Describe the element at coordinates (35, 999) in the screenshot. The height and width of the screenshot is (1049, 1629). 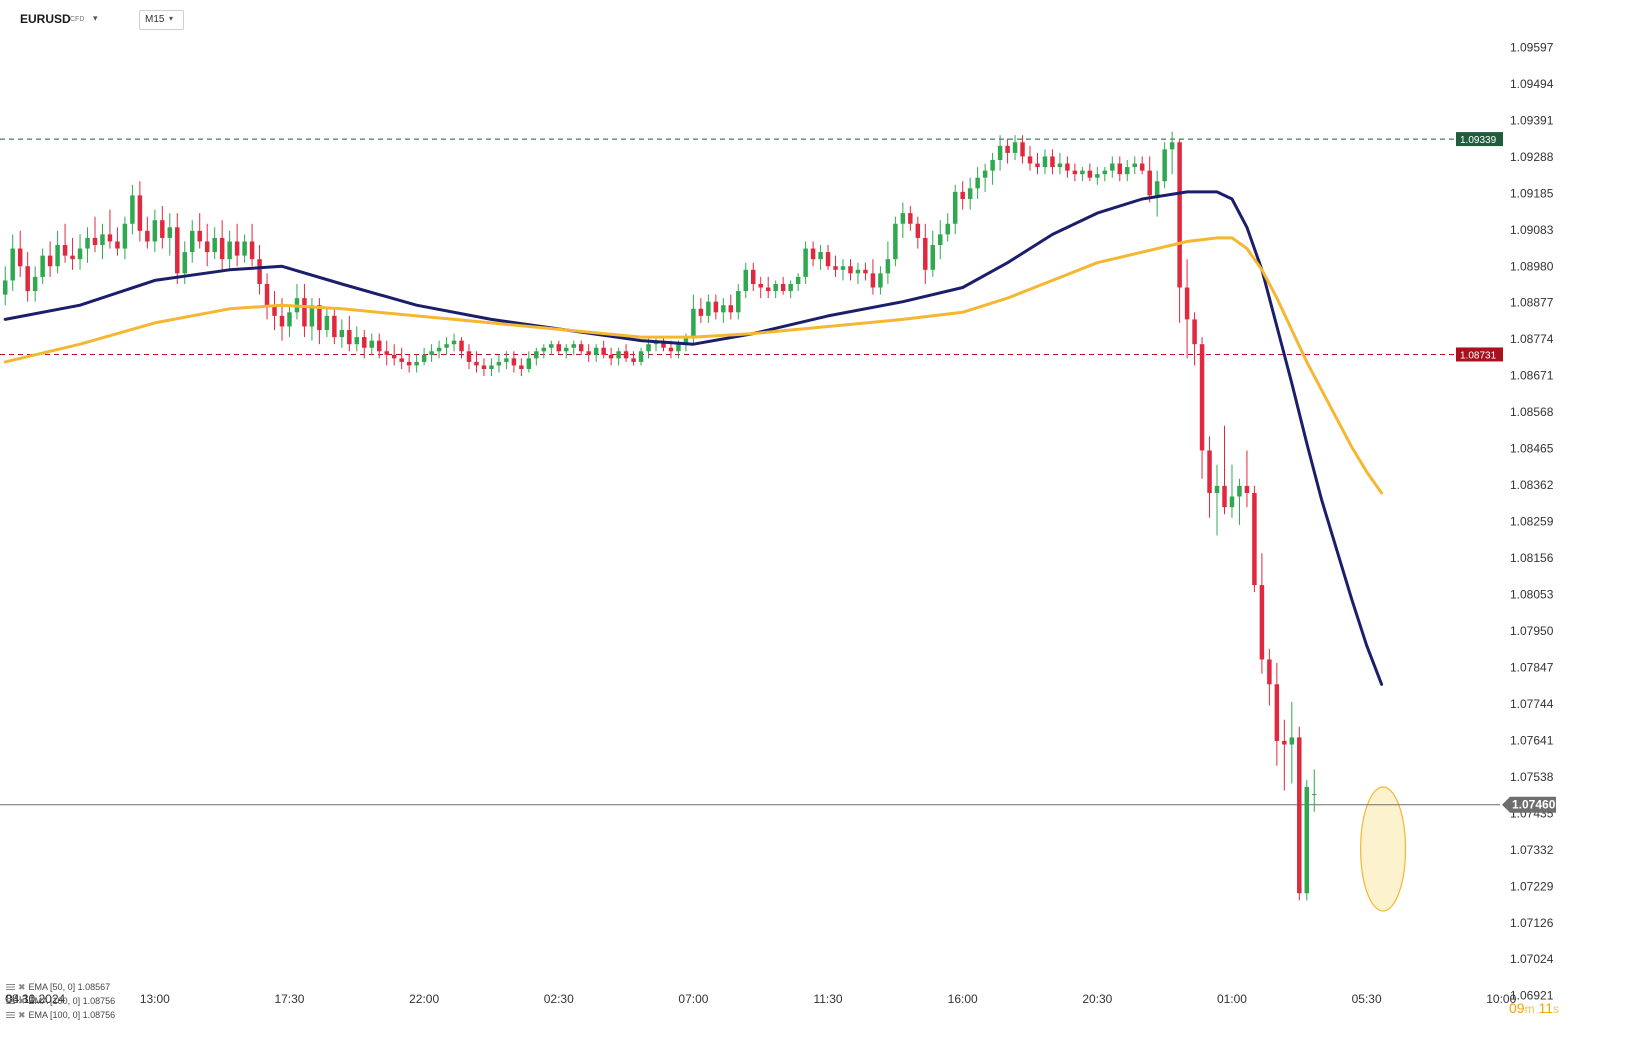
I see `time-tick-label: 04.11.2024` at that location.